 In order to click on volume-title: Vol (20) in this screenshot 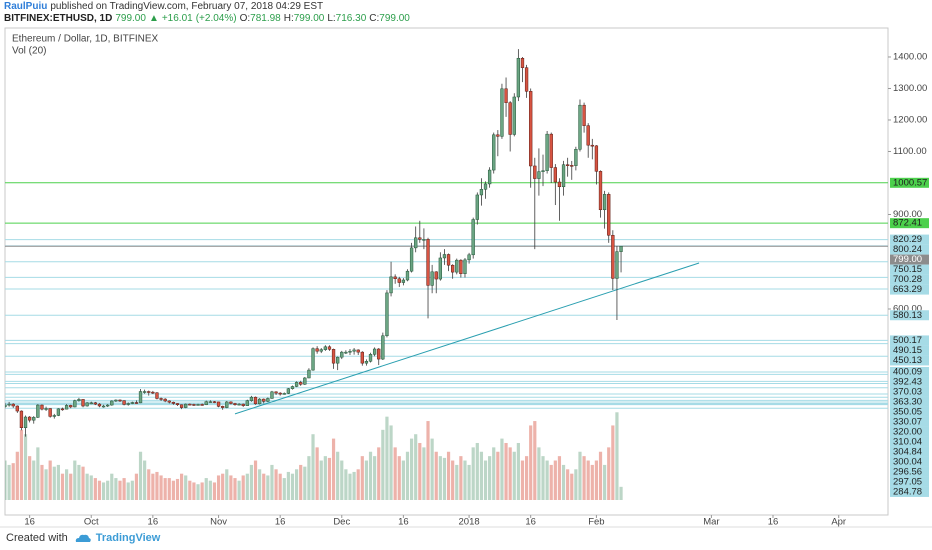, I will do `click(29, 51)`.